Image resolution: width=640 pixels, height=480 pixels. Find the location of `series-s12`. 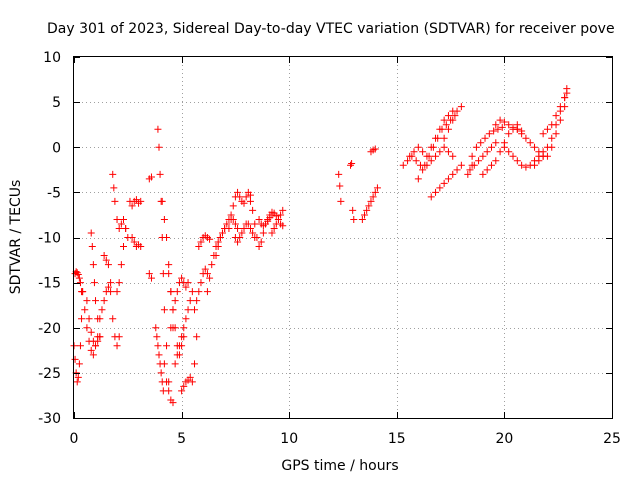

series-s12 is located at coordinates (150, 178).